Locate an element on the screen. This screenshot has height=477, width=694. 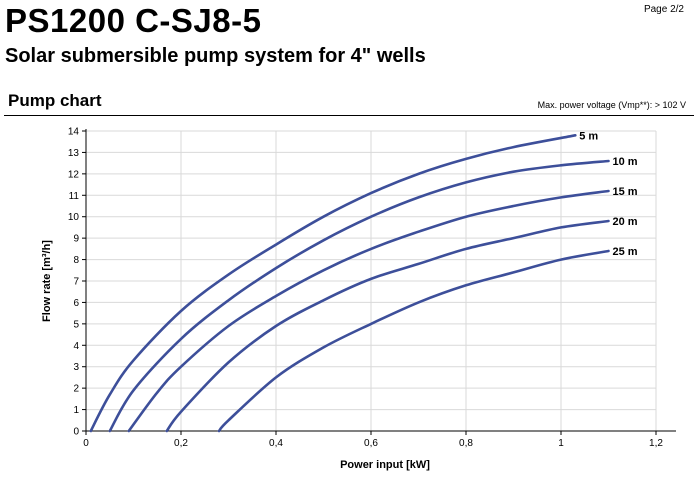
x-tick-label: 0,8 is located at coordinates (466, 443).